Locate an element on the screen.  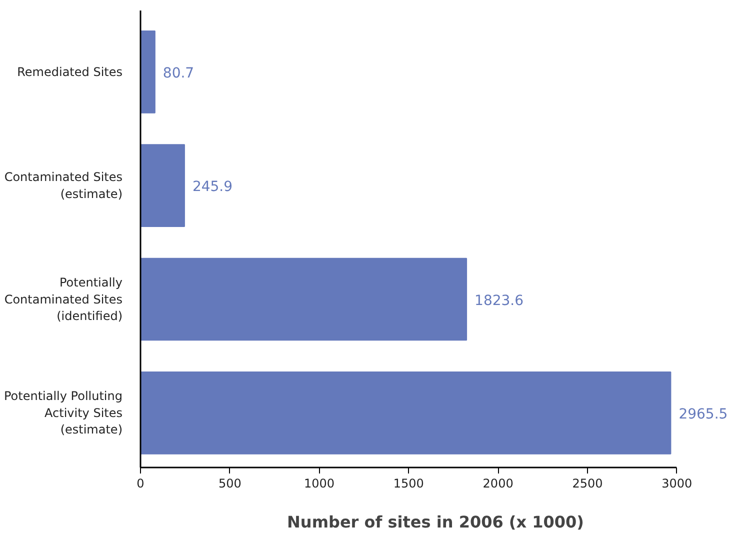
x-tick-label: 1000 is located at coordinates (319, 483).